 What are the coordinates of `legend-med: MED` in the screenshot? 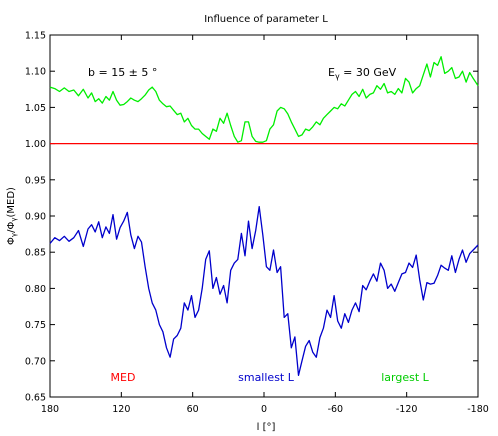 It's located at (123, 377).